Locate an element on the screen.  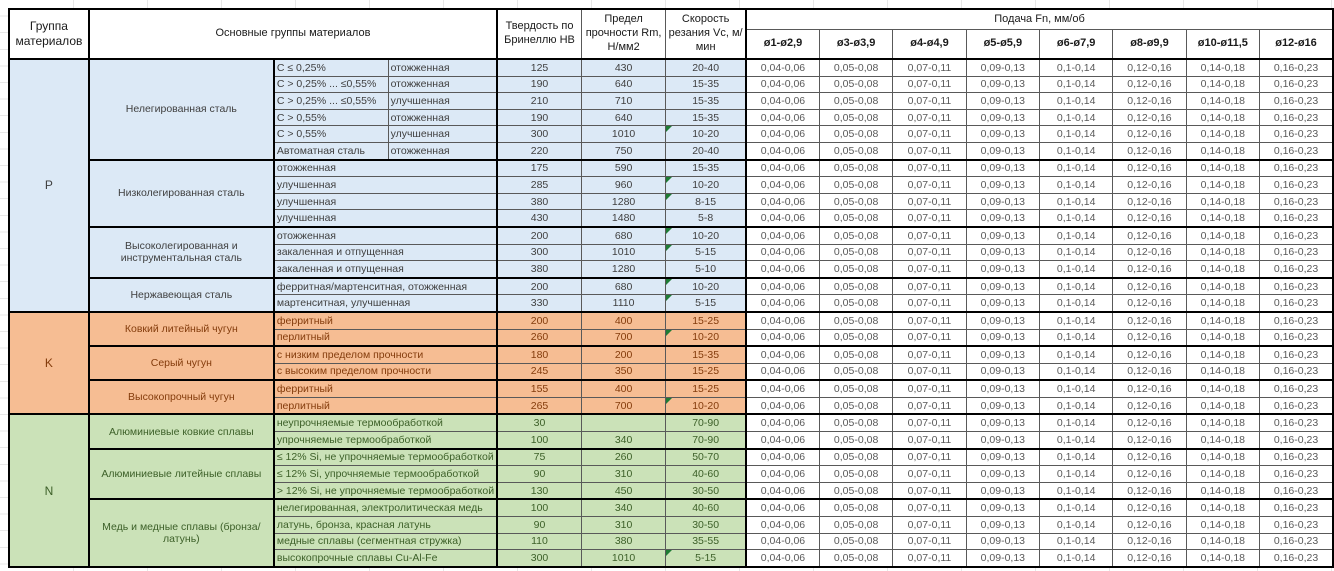
material-subtype-cell: неупрочняемые термообработкой is located at coordinates (385, 423).